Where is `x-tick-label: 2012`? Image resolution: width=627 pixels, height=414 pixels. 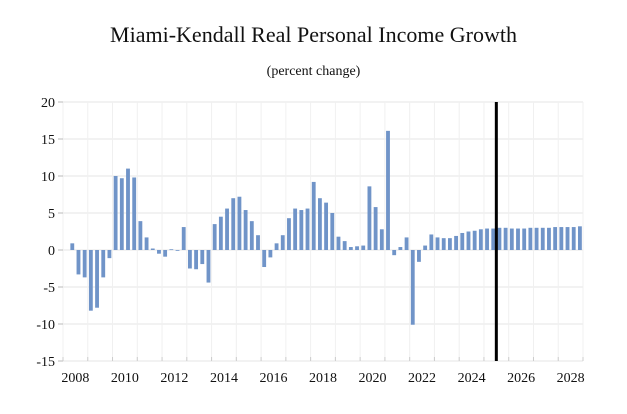 x-tick-label: 2012 is located at coordinates (174, 378).